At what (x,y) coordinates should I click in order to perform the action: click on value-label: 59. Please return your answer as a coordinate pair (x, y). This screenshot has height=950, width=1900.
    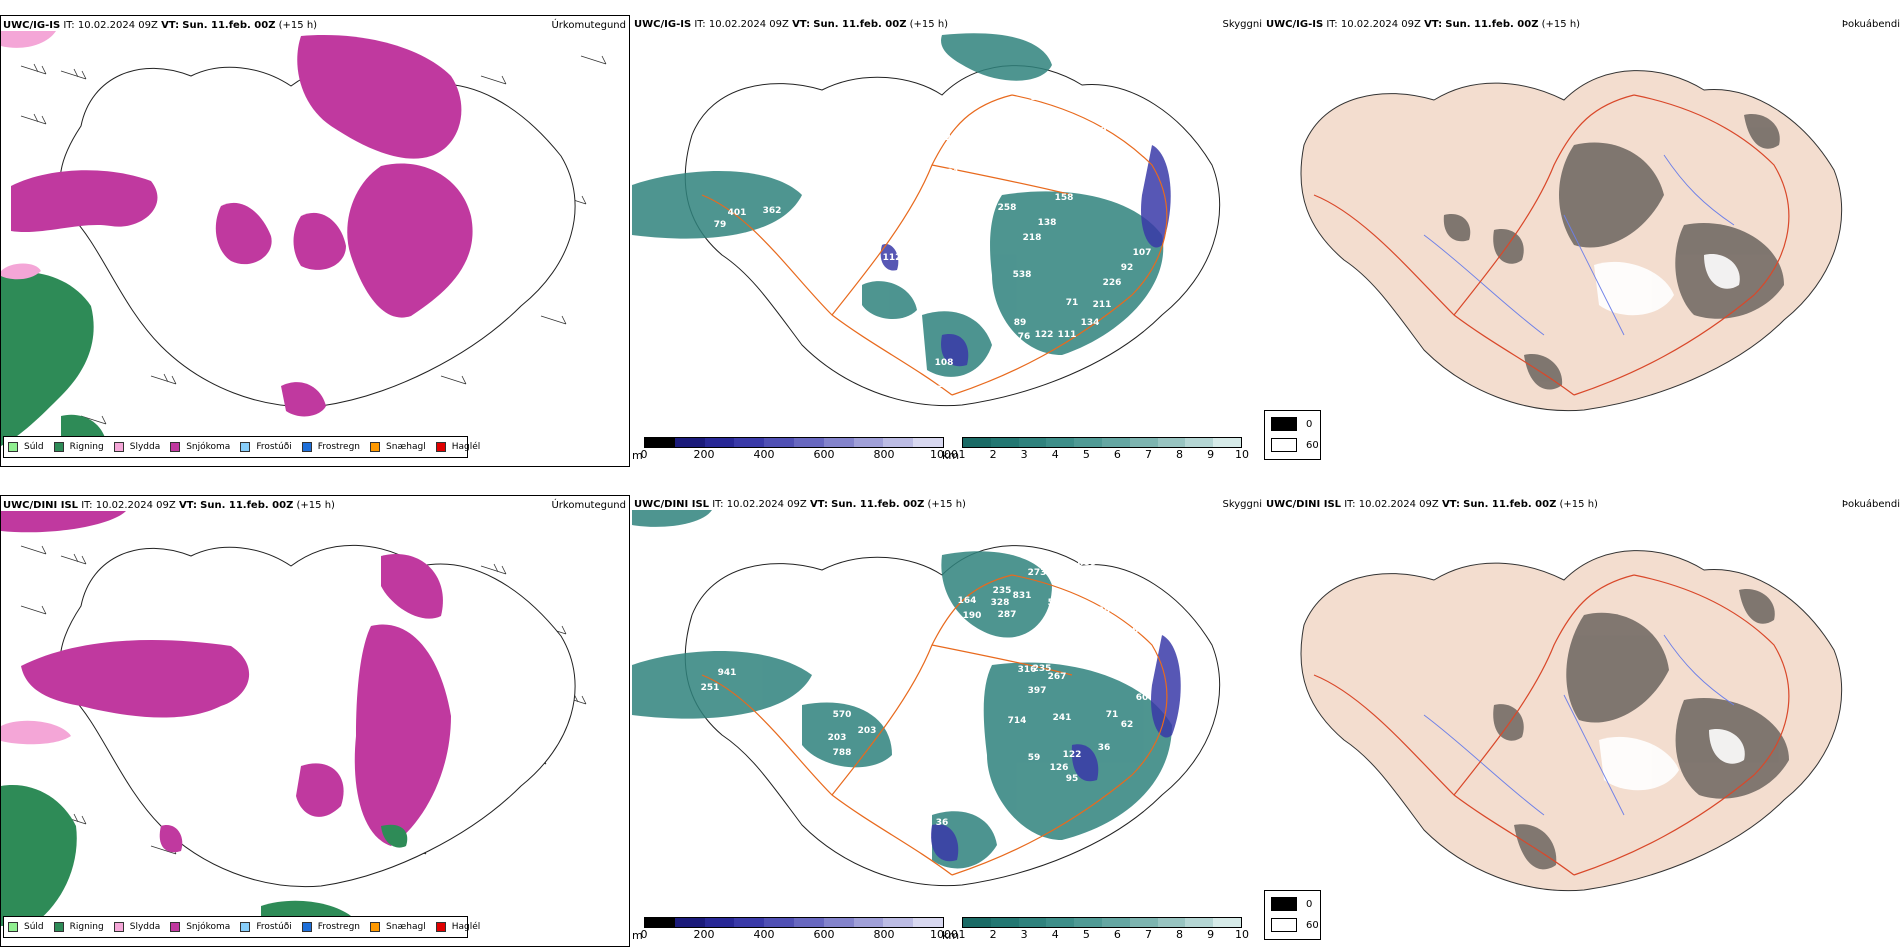
    Looking at the image, I should click on (1034, 758).